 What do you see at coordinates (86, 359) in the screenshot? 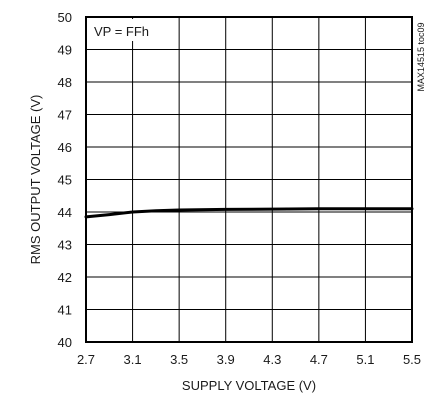
I see `x-tick-label: 2.7` at bounding box center [86, 359].